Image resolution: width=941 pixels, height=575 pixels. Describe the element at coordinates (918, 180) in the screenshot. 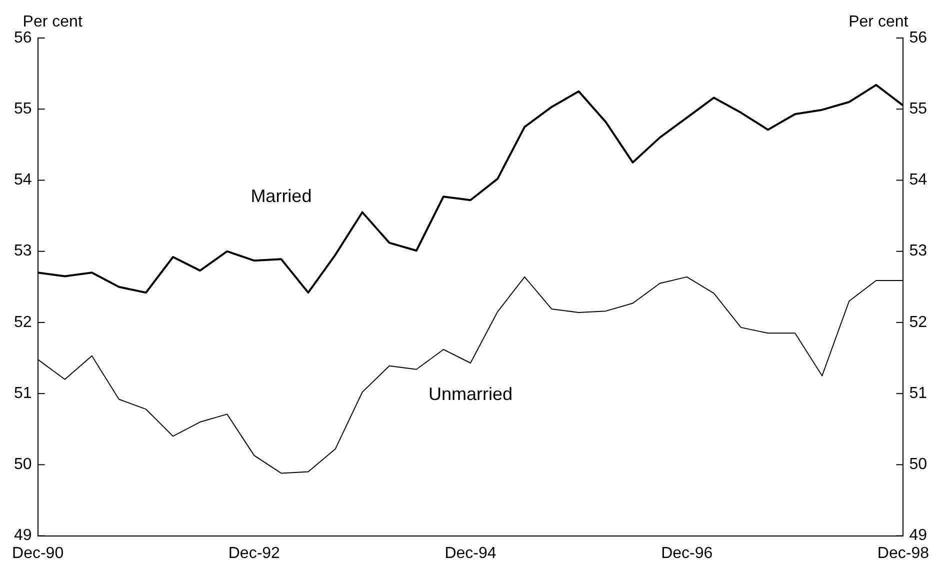

I see `y2-tick-label: 54` at that location.